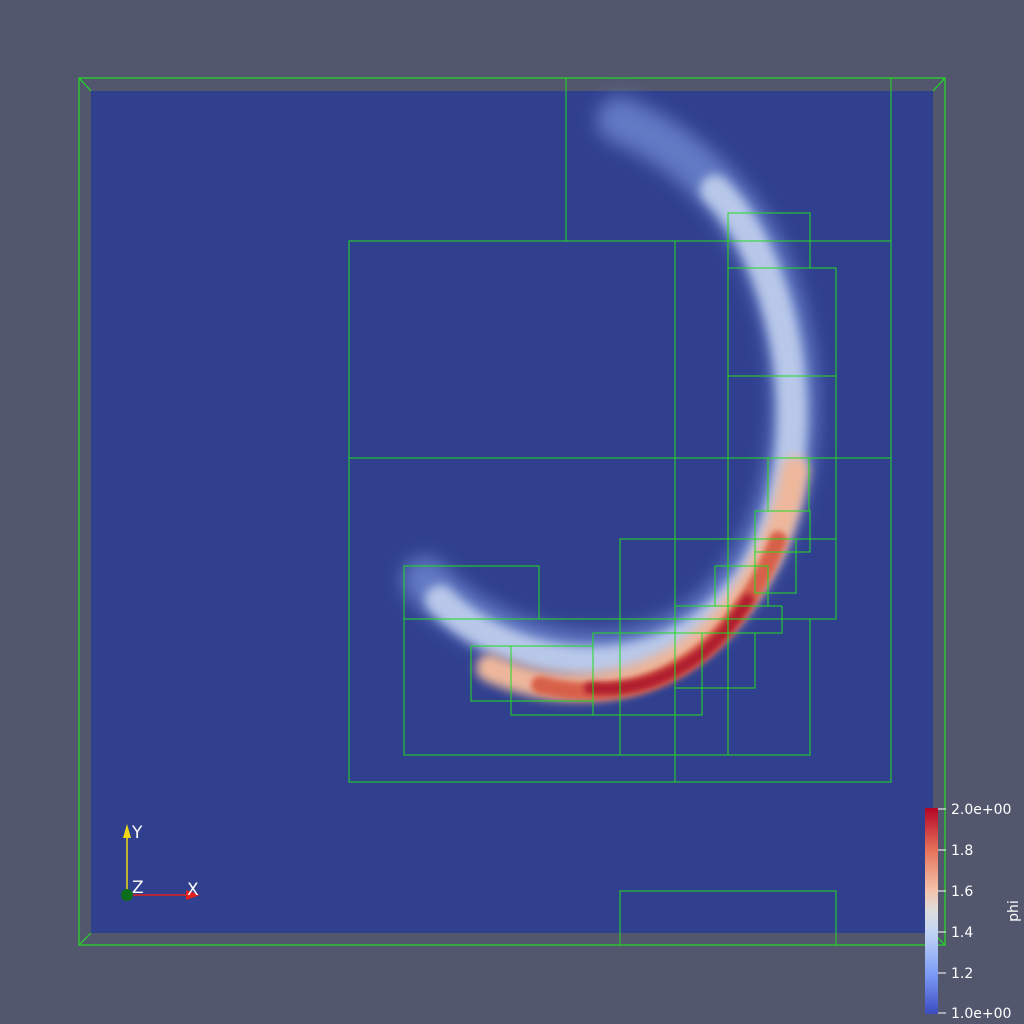 This screenshot has width=1024, height=1024. What do you see at coordinates (193, 895) in the screenshot?
I see `x-axis-arrow-icon` at bounding box center [193, 895].